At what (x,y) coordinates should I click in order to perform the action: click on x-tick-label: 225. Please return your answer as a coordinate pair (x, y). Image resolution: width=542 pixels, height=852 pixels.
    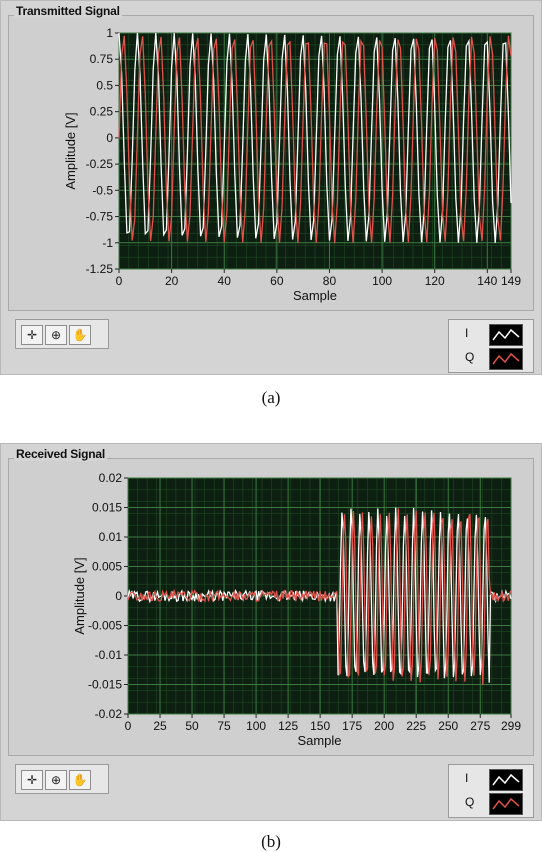
    Looking at the image, I should click on (416, 726).